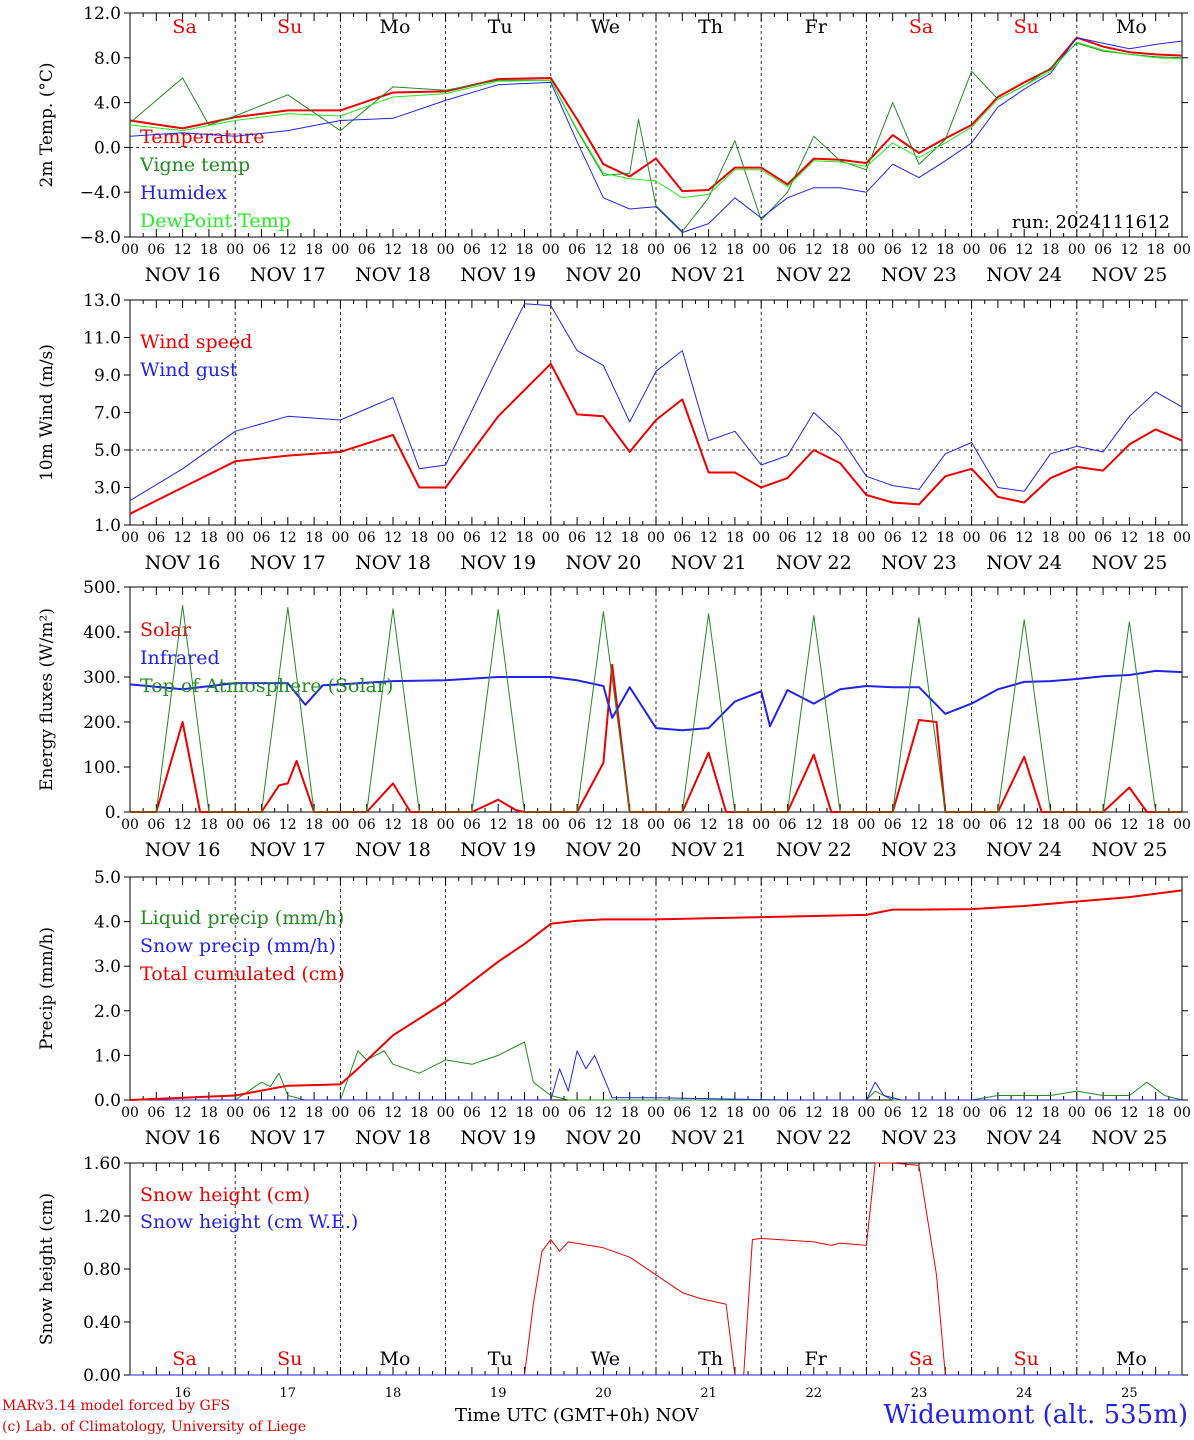 This screenshot has height=1440, width=1194. Describe the element at coordinates (107, 451) in the screenshot. I see `y-tick-label: 5.0` at that location.